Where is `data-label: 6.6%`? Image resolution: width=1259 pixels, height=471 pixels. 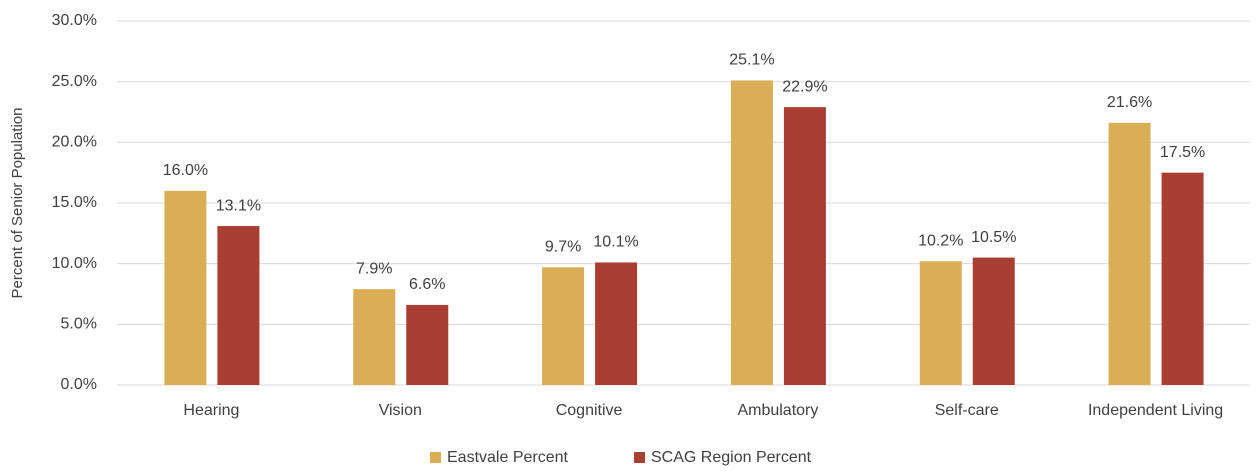 data-label: 6.6% is located at coordinates (427, 284).